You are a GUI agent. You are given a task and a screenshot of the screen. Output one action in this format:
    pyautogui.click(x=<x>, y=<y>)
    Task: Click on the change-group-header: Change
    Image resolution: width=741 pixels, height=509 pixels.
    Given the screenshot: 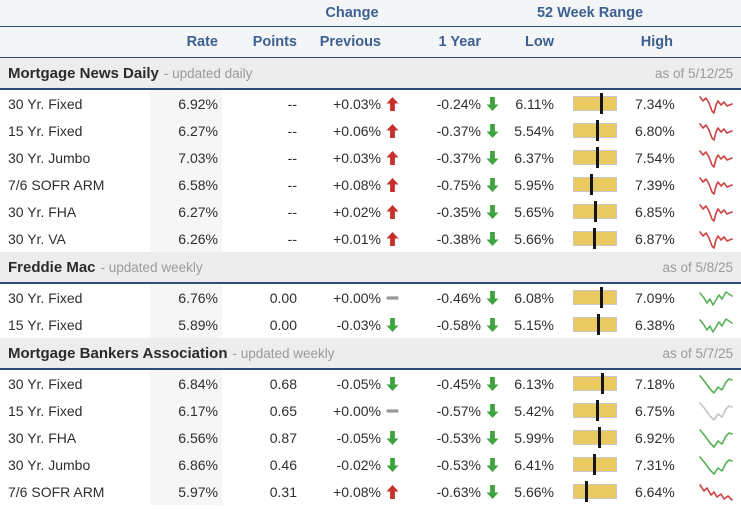 What is the action you would take?
    pyautogui.click(x=352, y=13)
    